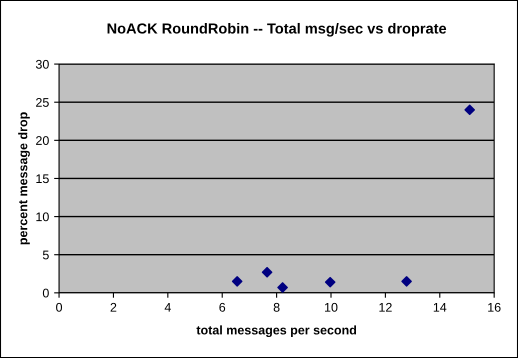 Image resolution: width=518 pixels, height=358 pixels. What do you see at coordinates (42, 217) in the screenshot?
I see `y-tick-label: 10` at bounding box center [42, 217].